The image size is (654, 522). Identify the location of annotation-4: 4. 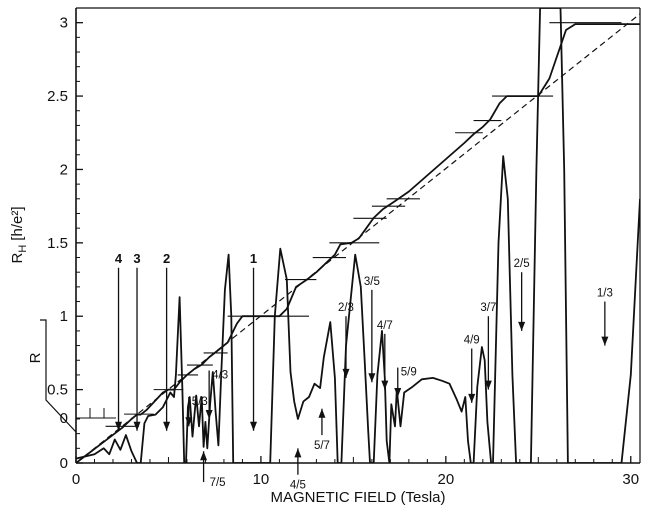
(119, 341).